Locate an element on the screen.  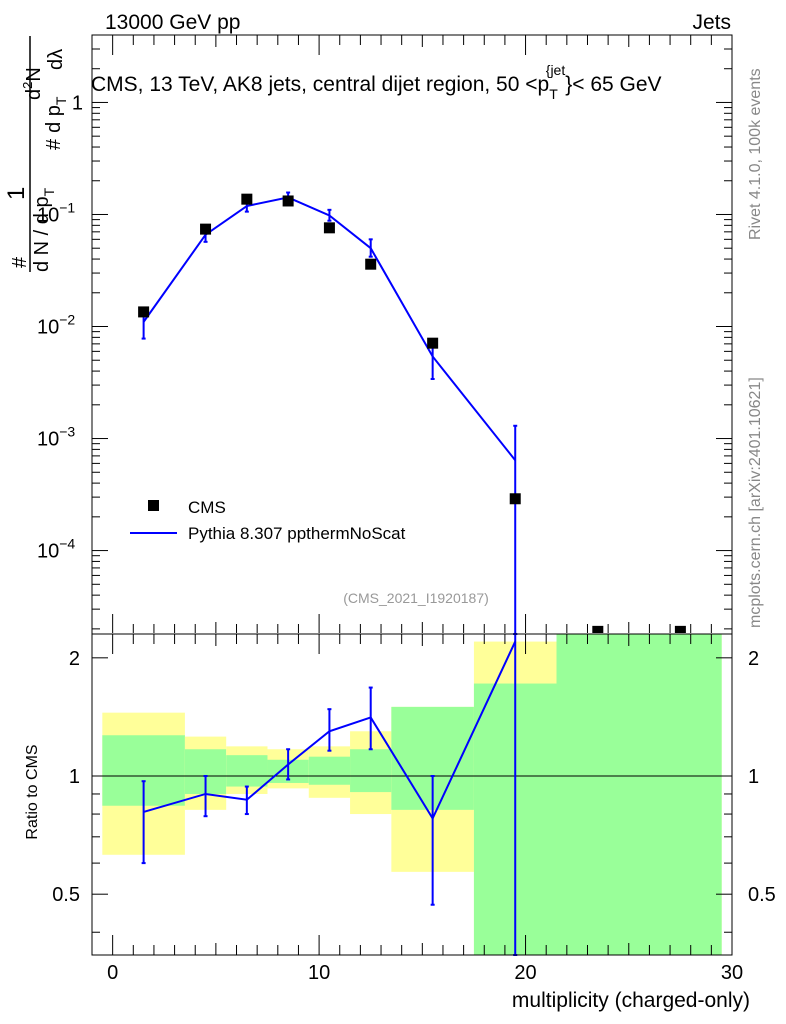
ratio-y-tick-label-right: 2 is located at coordinates (753, 659).